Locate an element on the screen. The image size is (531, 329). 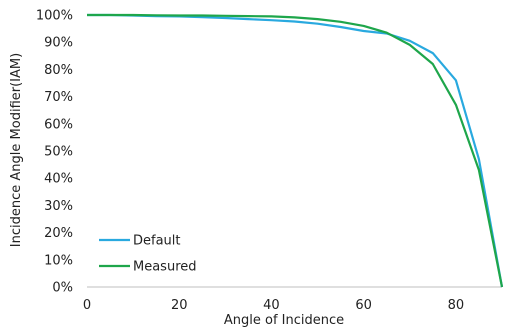
y-tick-label: 10% is located at coordinates (58, 260).